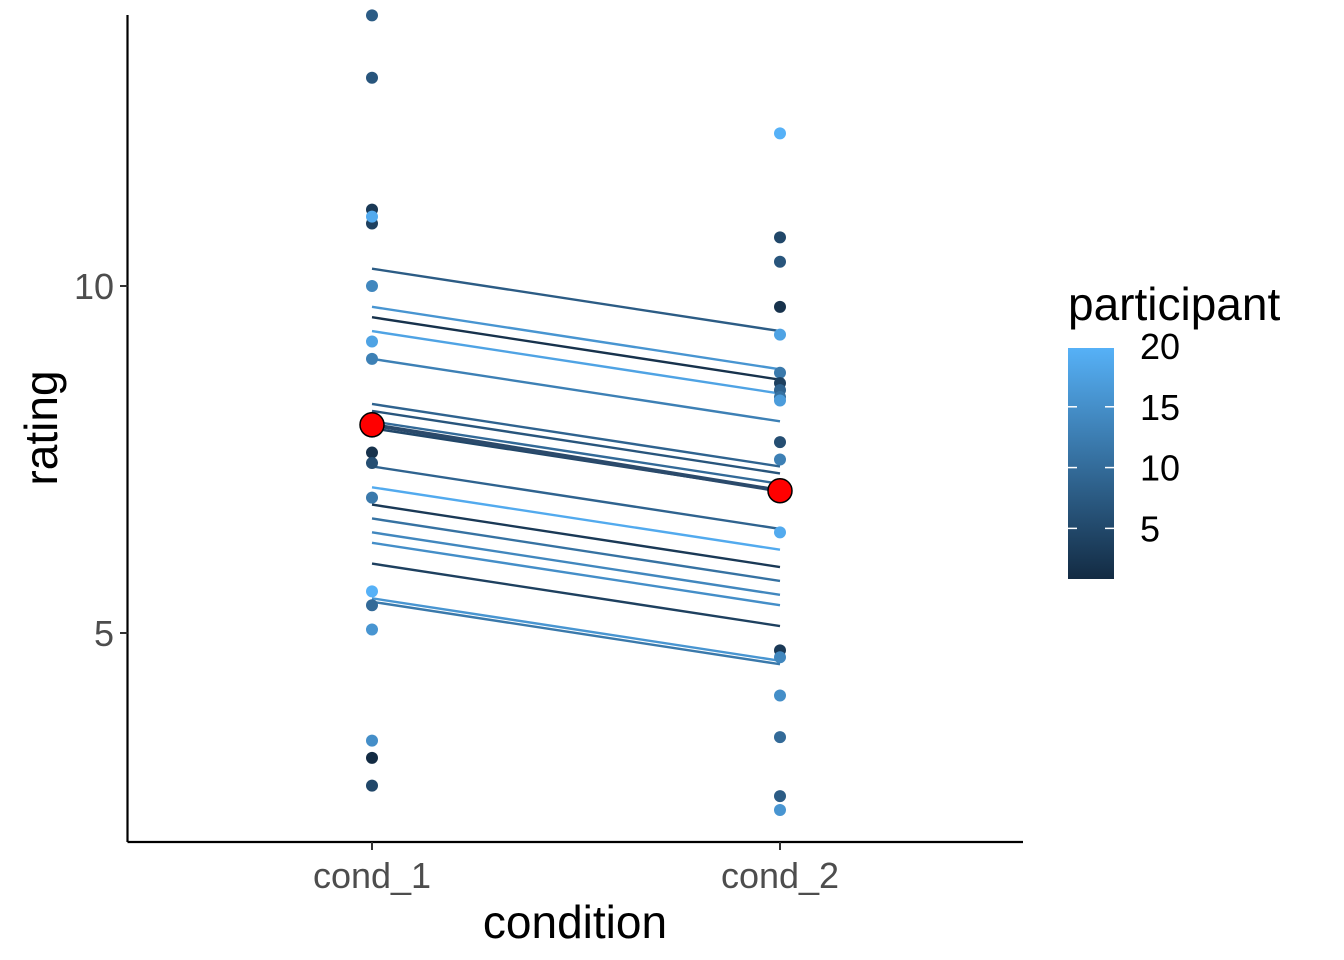 The height and width of the screenshot is (960, 1344). Describe the element at coordinates (1091, 463) in the screenshot. I see `legend-colorbar` at that location.